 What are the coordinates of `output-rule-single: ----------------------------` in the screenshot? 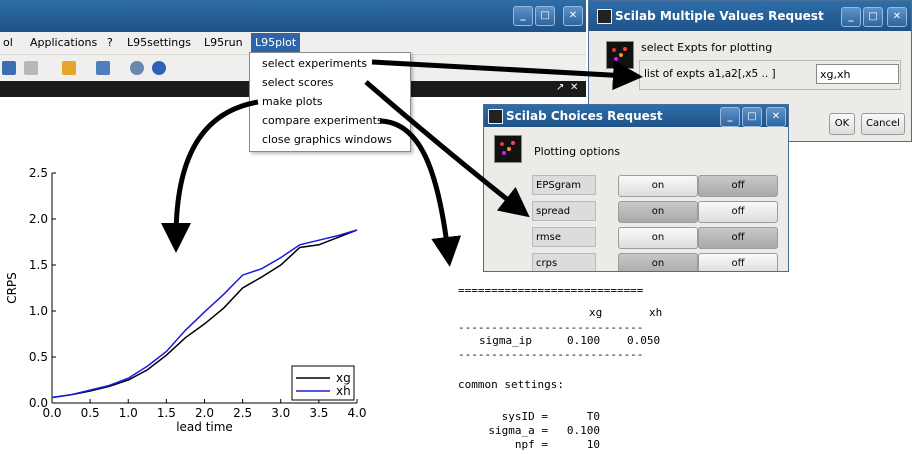 It's located at (551, 327).